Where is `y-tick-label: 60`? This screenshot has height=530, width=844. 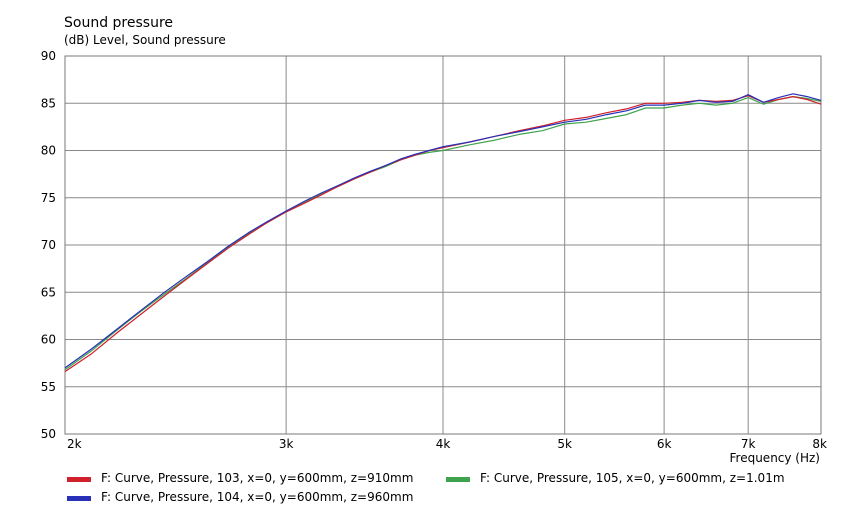 y-tick-label: 60 is located at coordinates (48, 340).